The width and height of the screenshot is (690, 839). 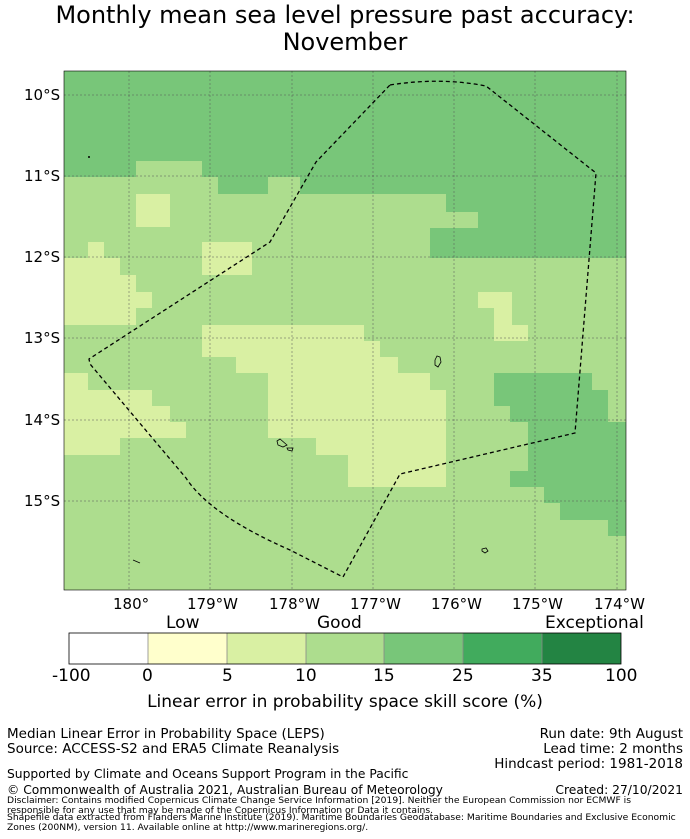 I want to click on lat-tick-2: 11°S, so click(x=42, y=176).